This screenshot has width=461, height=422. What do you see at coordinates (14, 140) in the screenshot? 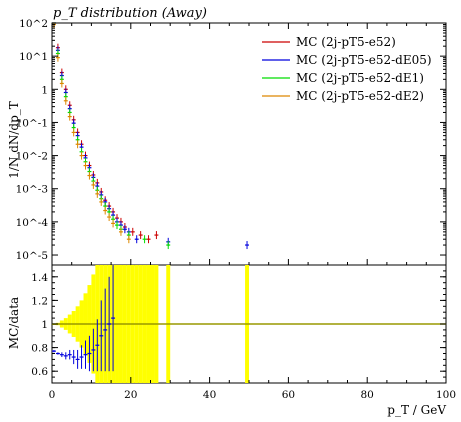
I see `upper-y-axis-label: 1/N dN/dp_T` at bounding box center [14, 140].